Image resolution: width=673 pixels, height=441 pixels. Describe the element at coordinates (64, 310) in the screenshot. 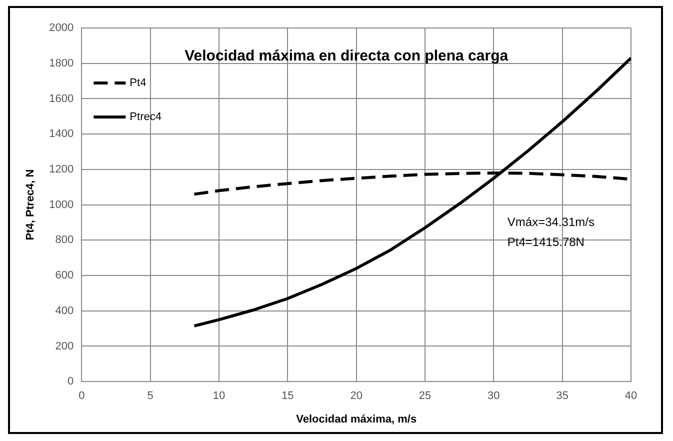

I see `y-tick-label: 400` at that location.